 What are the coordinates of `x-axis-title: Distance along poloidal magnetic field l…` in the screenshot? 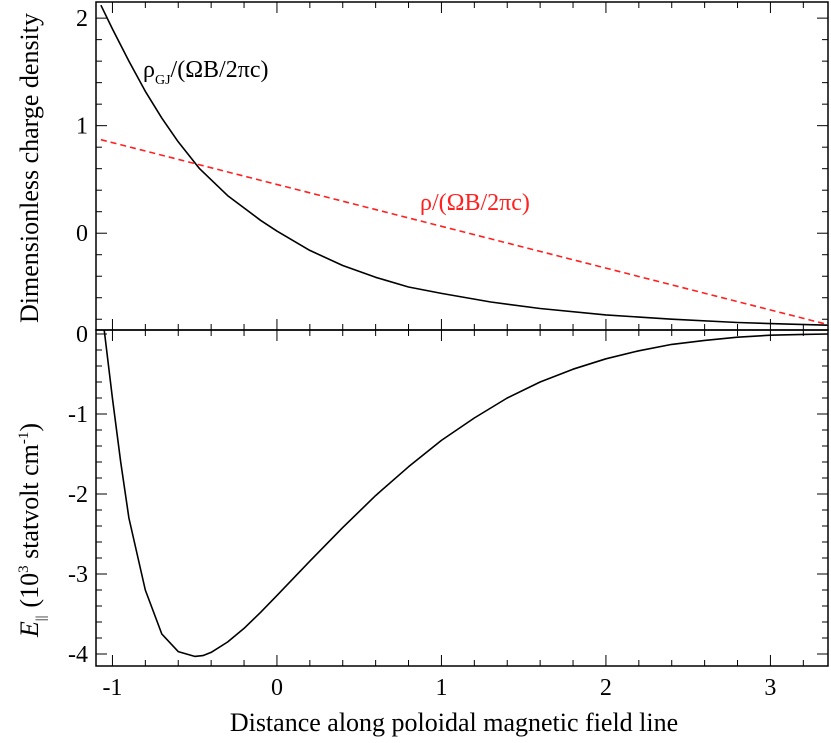 It's located at (454, 722).